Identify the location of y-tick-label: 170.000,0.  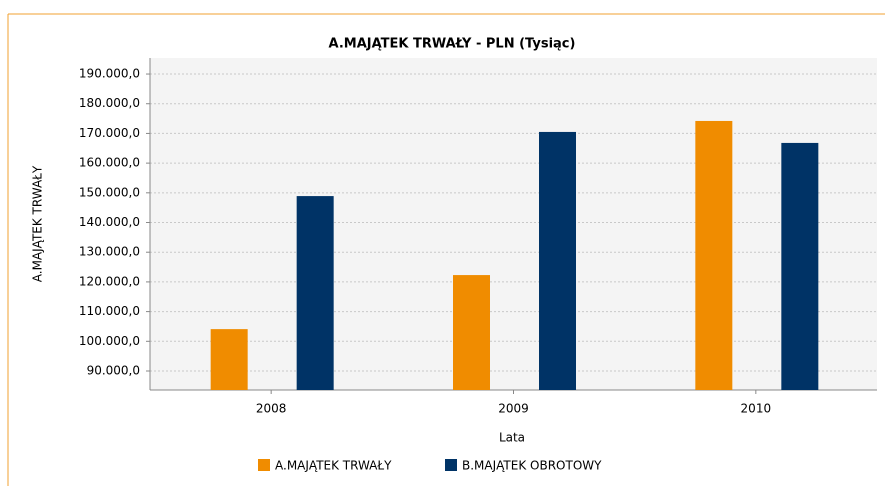
(109, 133).